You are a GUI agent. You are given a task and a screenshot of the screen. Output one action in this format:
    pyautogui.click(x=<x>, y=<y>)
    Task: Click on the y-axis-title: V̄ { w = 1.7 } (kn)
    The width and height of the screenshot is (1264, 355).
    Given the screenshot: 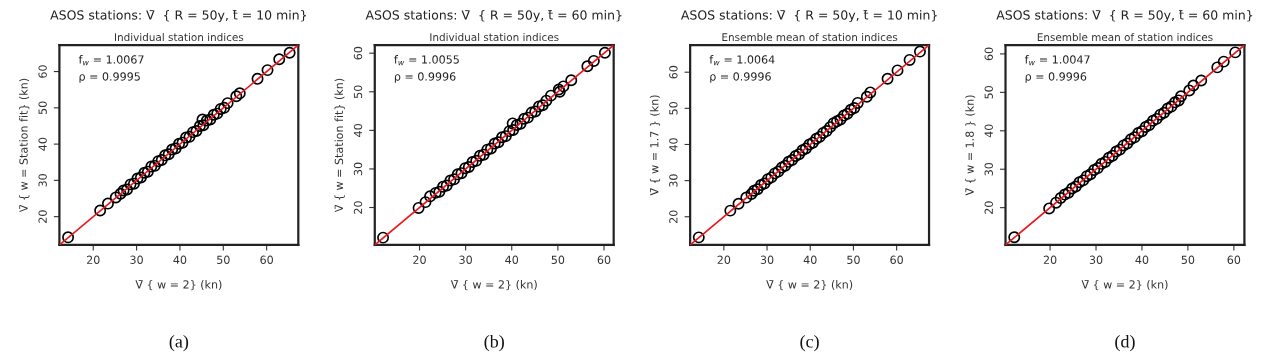 What is the action you would take?
    pyautogui.click(x=655, y=145)
    